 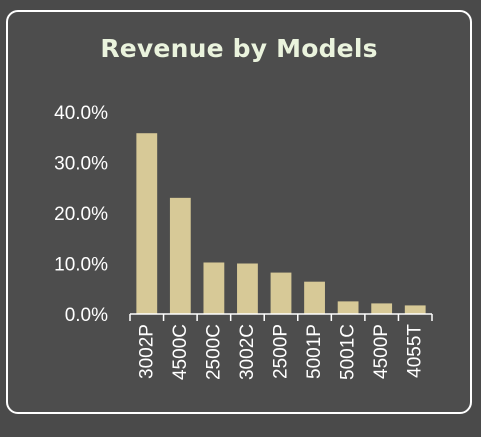 What do you see at coordinates (381, 351) in the screenshot?
I see `x-tick-label: 4500P` at bounding box center [381, 351].